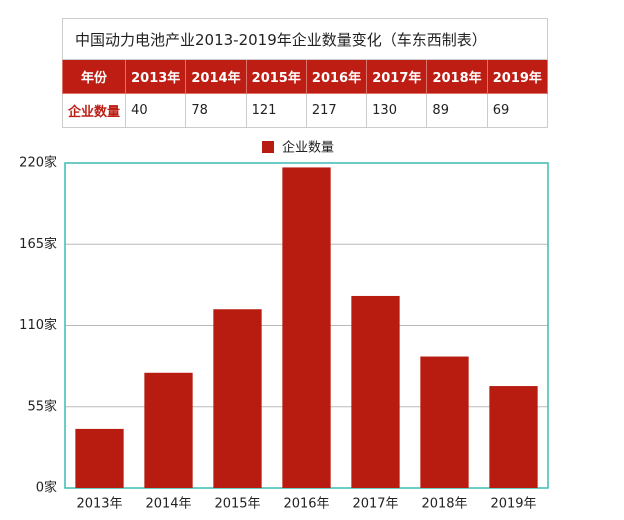 The width and height of the screenshot is (624, 520). I want to click on table-title: 中国动力电池产业2013-2019年企业数量变化（车东西制表）, so click(305, 39).